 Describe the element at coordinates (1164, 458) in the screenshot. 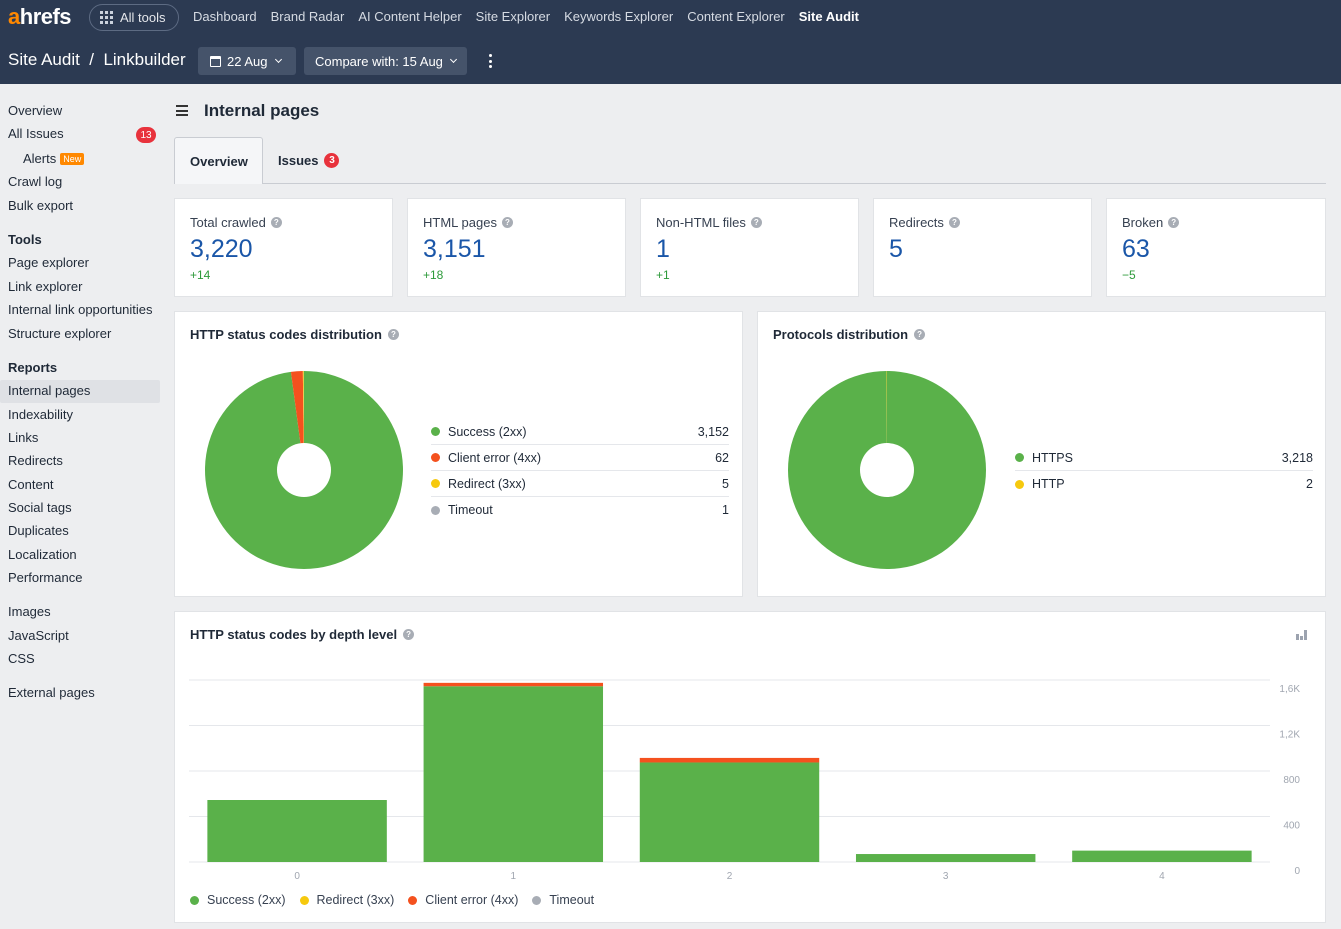

I see `legend-item-https: HTTPS 3,218` at that location.